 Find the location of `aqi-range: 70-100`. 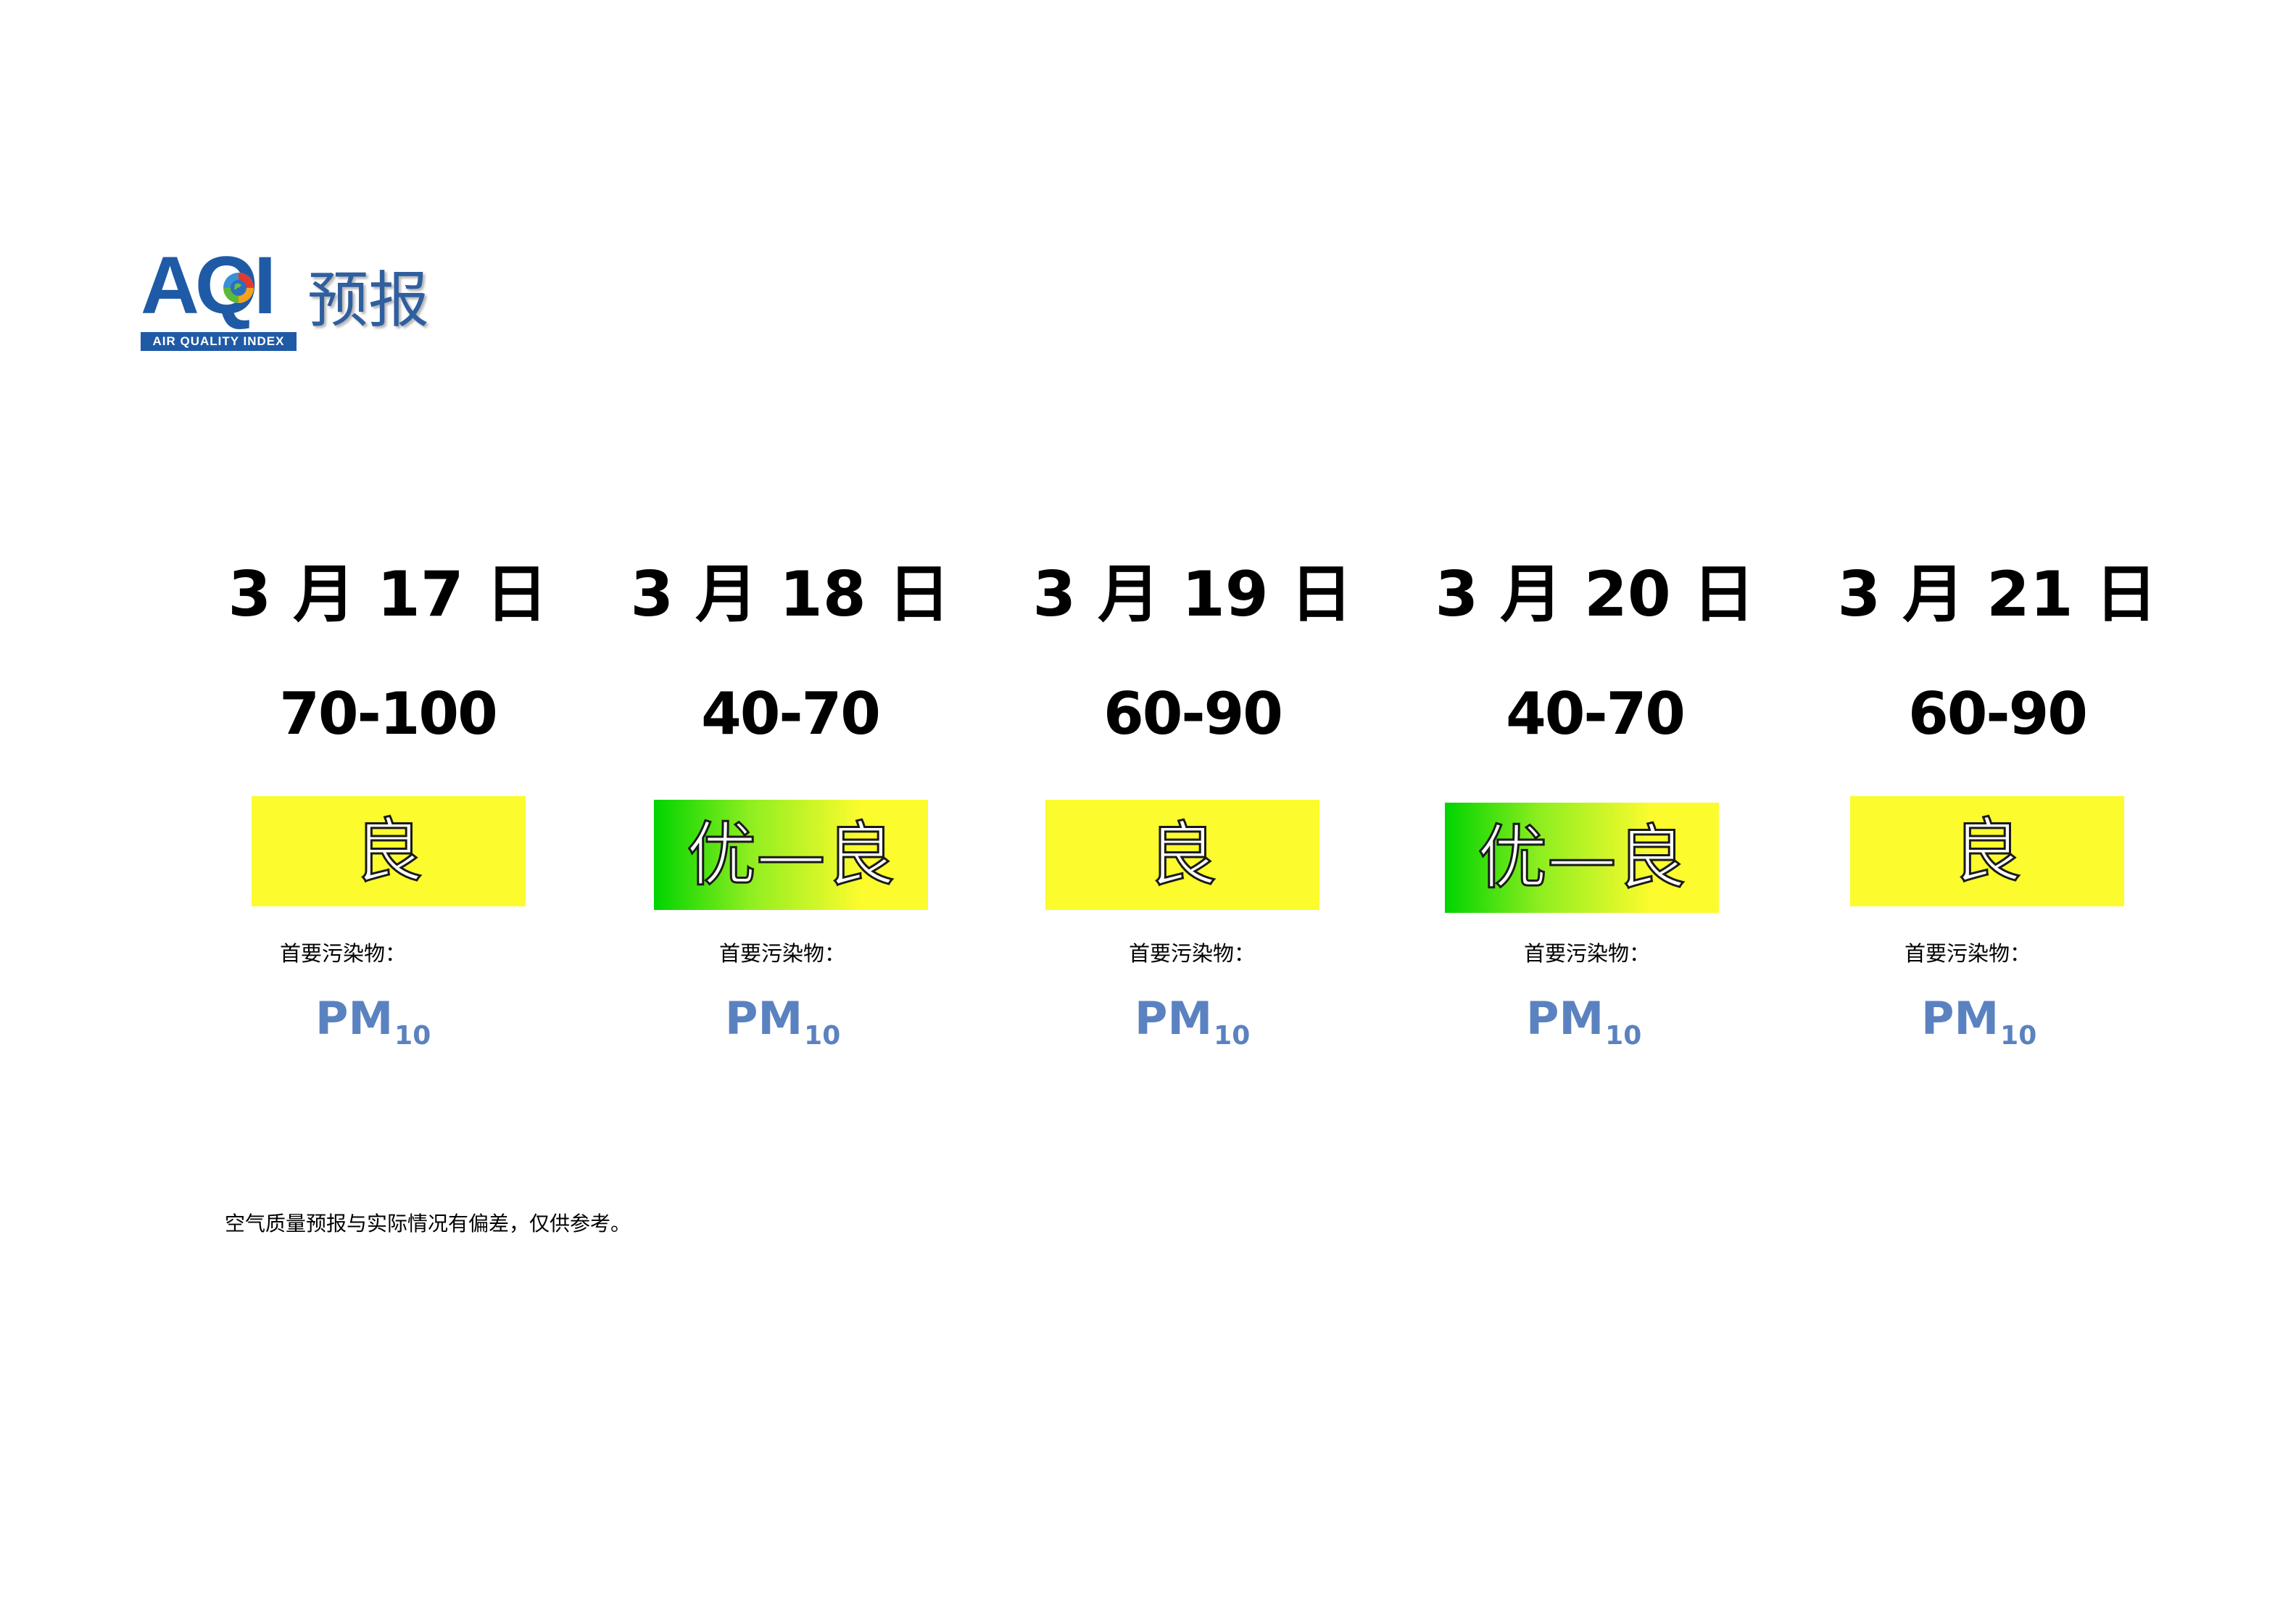

aqi-range: 70-100 is located at coordinates (388, 714).